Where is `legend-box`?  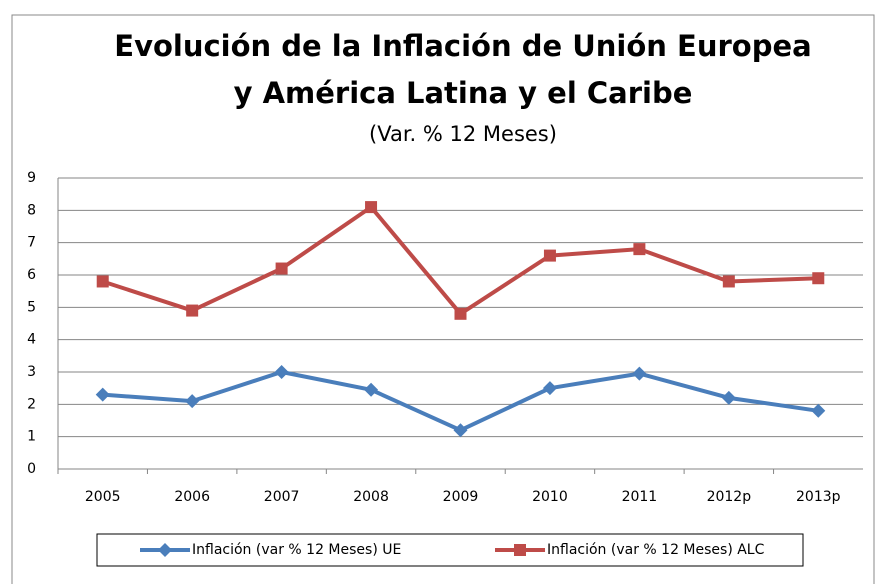
legend-box is located at coordinates (450, 550).